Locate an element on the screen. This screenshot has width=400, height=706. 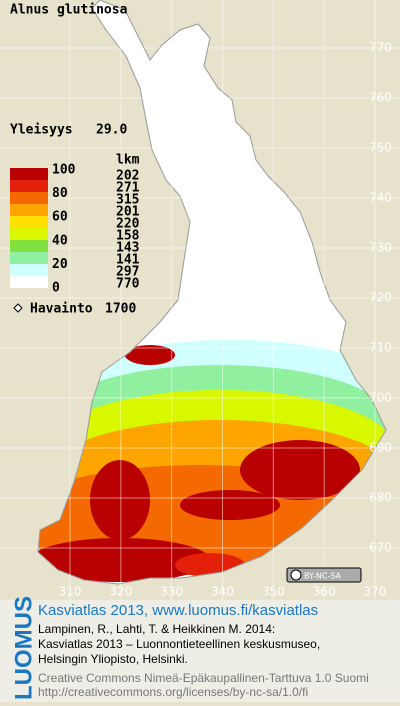
x-tick-label: 320 is located at coordinates (120, 592).